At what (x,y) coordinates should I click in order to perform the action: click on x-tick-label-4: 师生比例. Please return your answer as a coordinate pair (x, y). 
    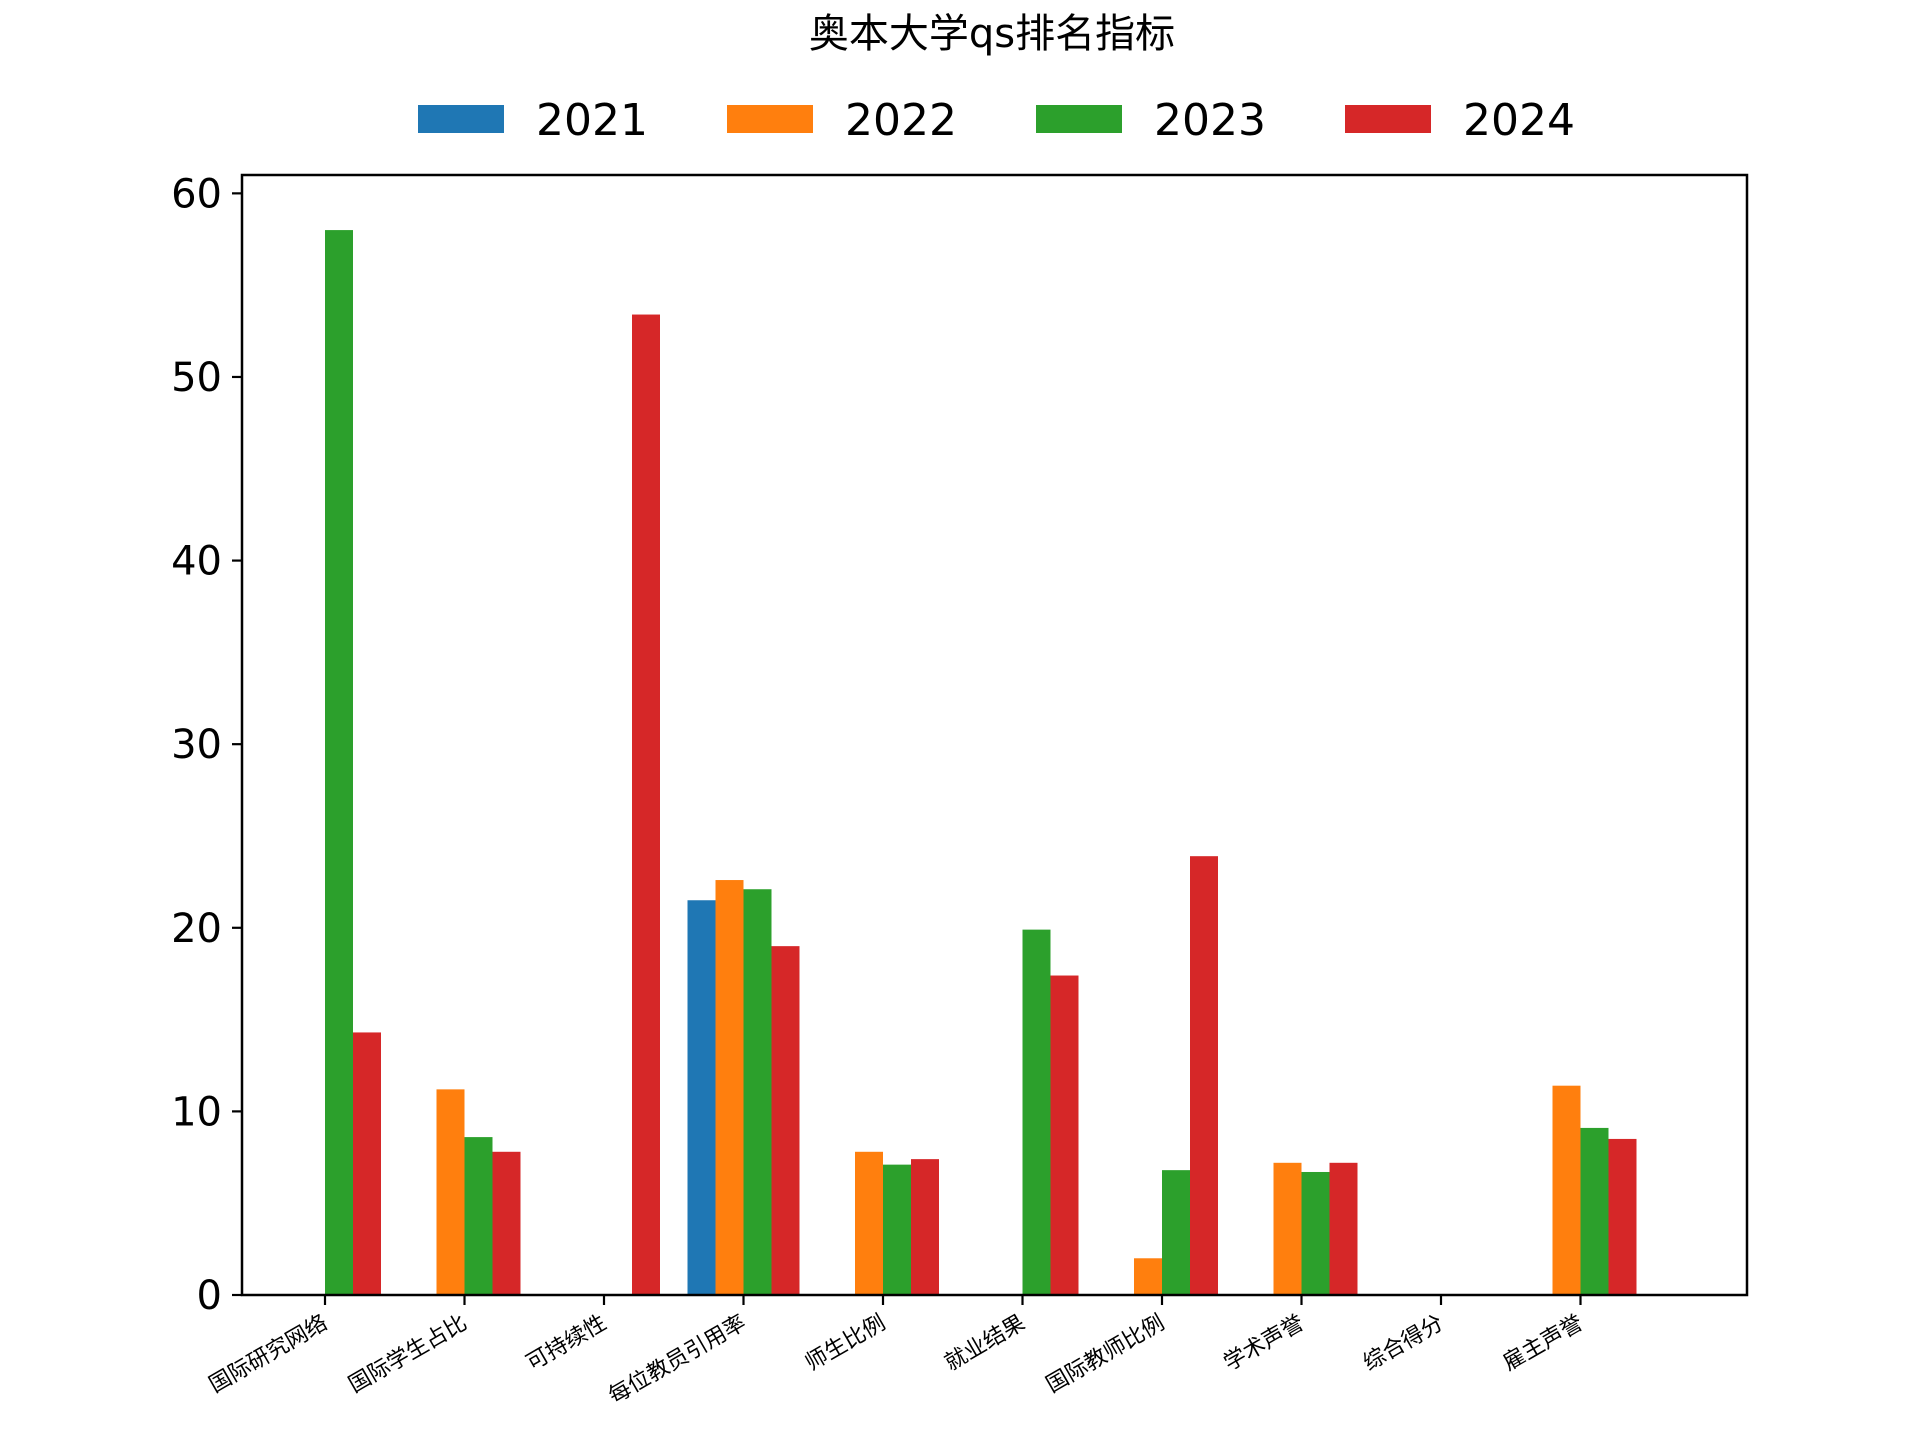
    Looking at the image, I should click on (845, 1344).